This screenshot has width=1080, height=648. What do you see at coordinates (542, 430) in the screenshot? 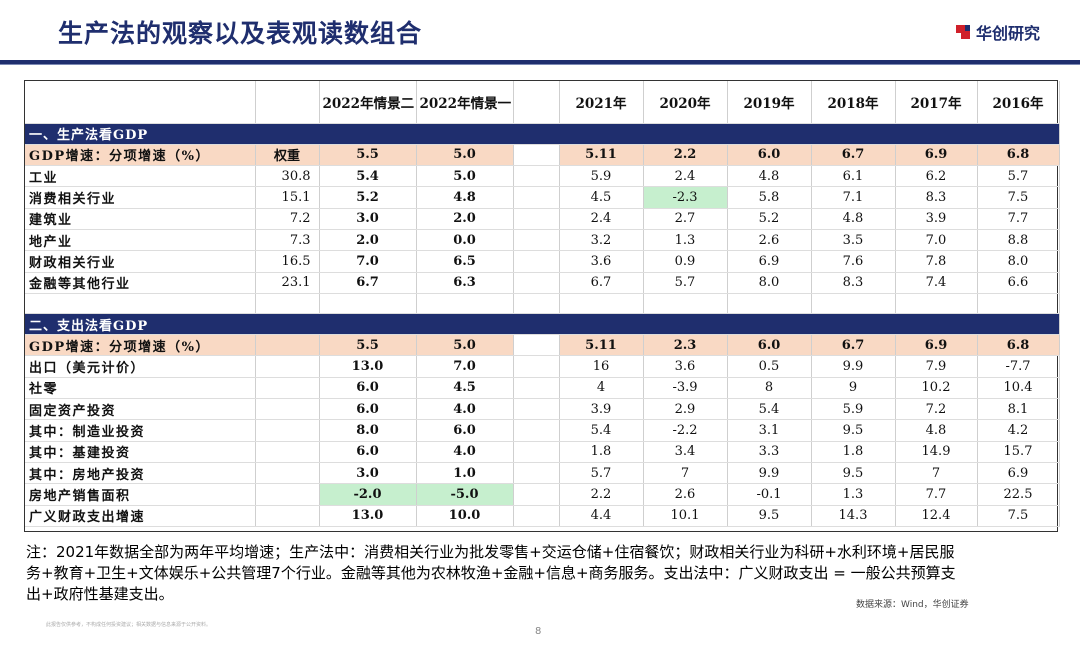
I see `table-row: 其中：制造业投资 8.0 6.0 5.4 -2.2 3.1 9.5 4.8 4.2` at bounding box center [542, 430].